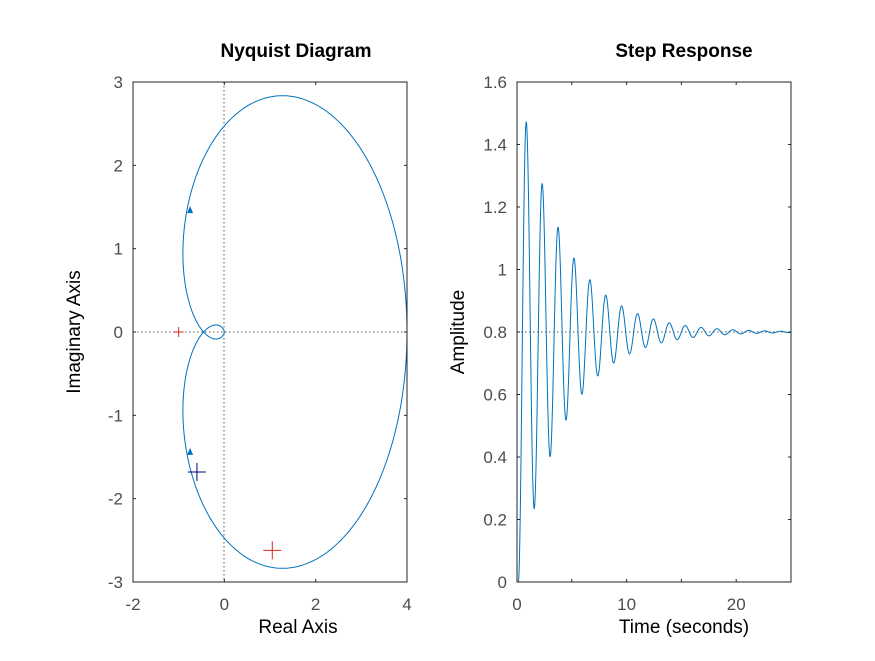 This screenshot has width=875, height=661. I want to click on step-xtick-label: 0, so click(516, 604).